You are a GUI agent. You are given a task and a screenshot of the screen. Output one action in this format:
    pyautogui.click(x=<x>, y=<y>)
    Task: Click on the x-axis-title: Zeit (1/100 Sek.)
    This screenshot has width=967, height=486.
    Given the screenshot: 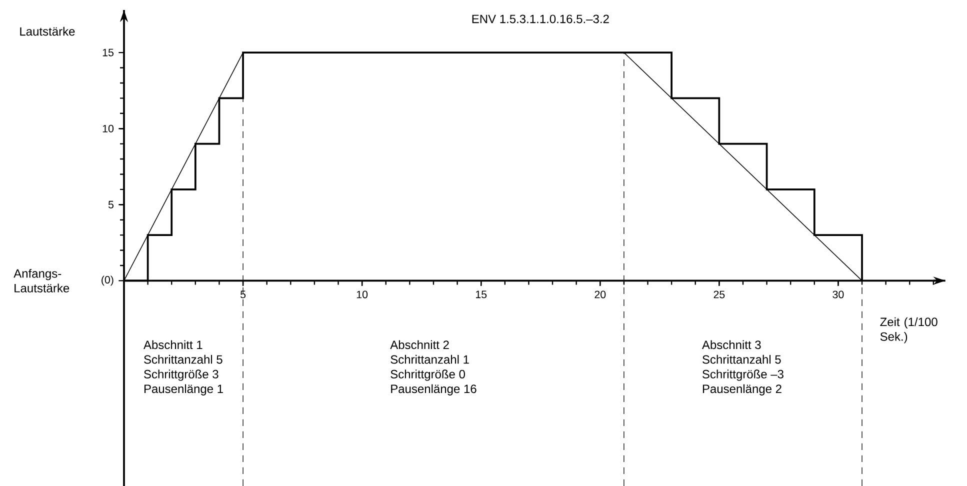 What is the action you would take?
    pyautogui.click(x=909, y=330)
    